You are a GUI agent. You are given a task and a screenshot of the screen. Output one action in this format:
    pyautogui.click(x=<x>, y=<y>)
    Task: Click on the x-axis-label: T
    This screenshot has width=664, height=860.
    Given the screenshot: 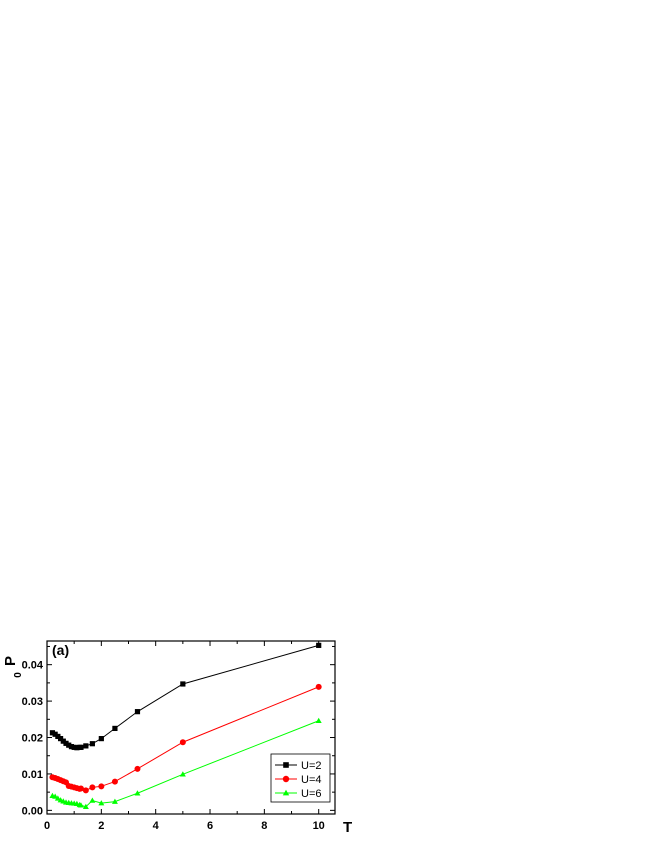 What is the action you would take?
    pyautogui.click(x=347, y=827)
    